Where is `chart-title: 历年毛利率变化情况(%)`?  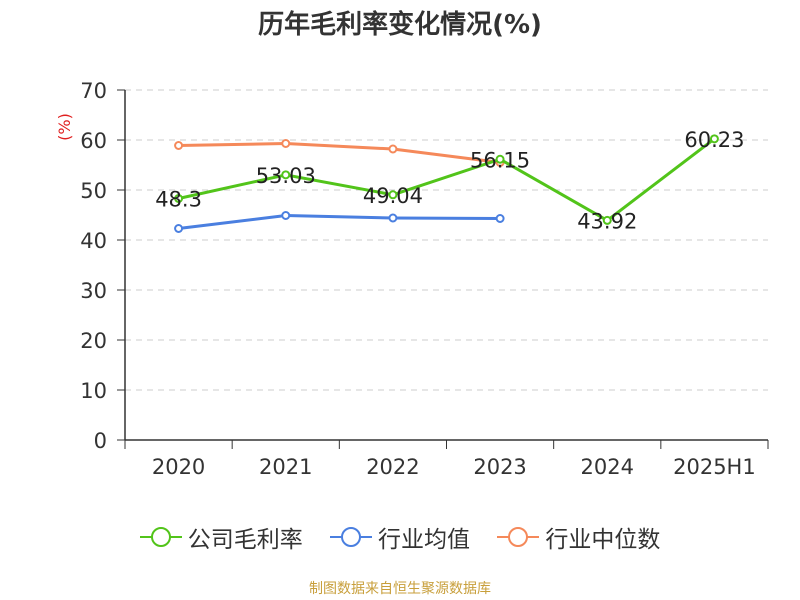 chart-title: 历年毛利率变化情况(%) is located at coordinates (400, 25).